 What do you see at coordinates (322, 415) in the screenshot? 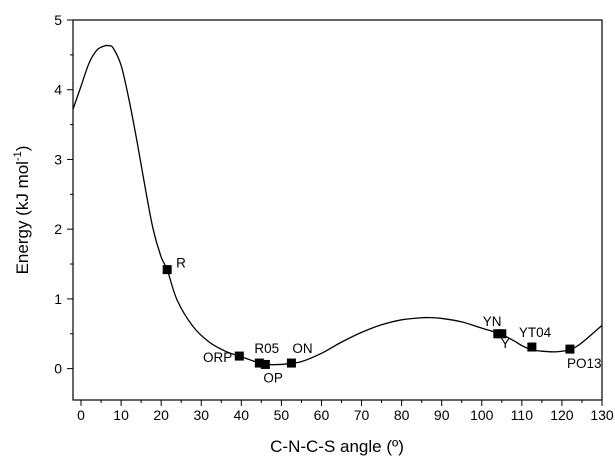
I see `x-tick-label: 60` at bounding box center [322, 415].